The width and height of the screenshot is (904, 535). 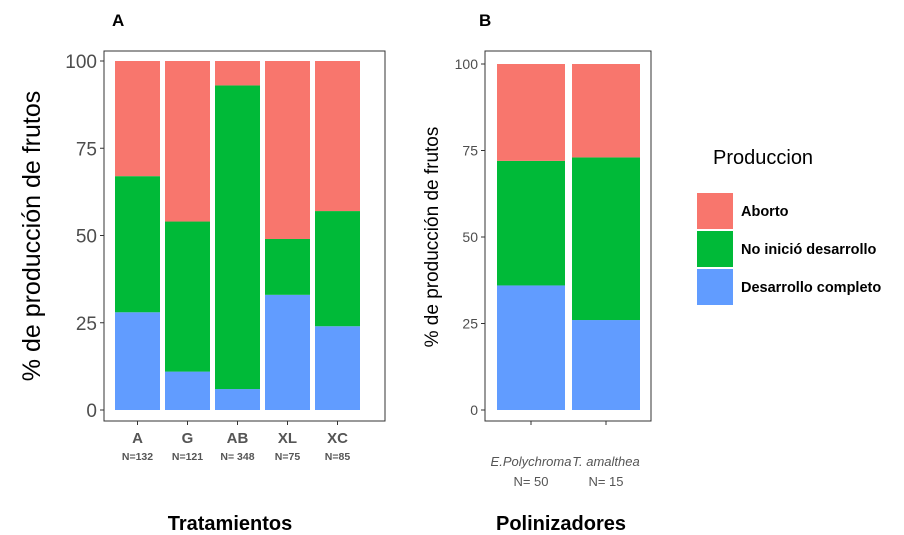 I want to click on bar-a-xl-no-inici-desarrollo, so click(x=287, y=266).